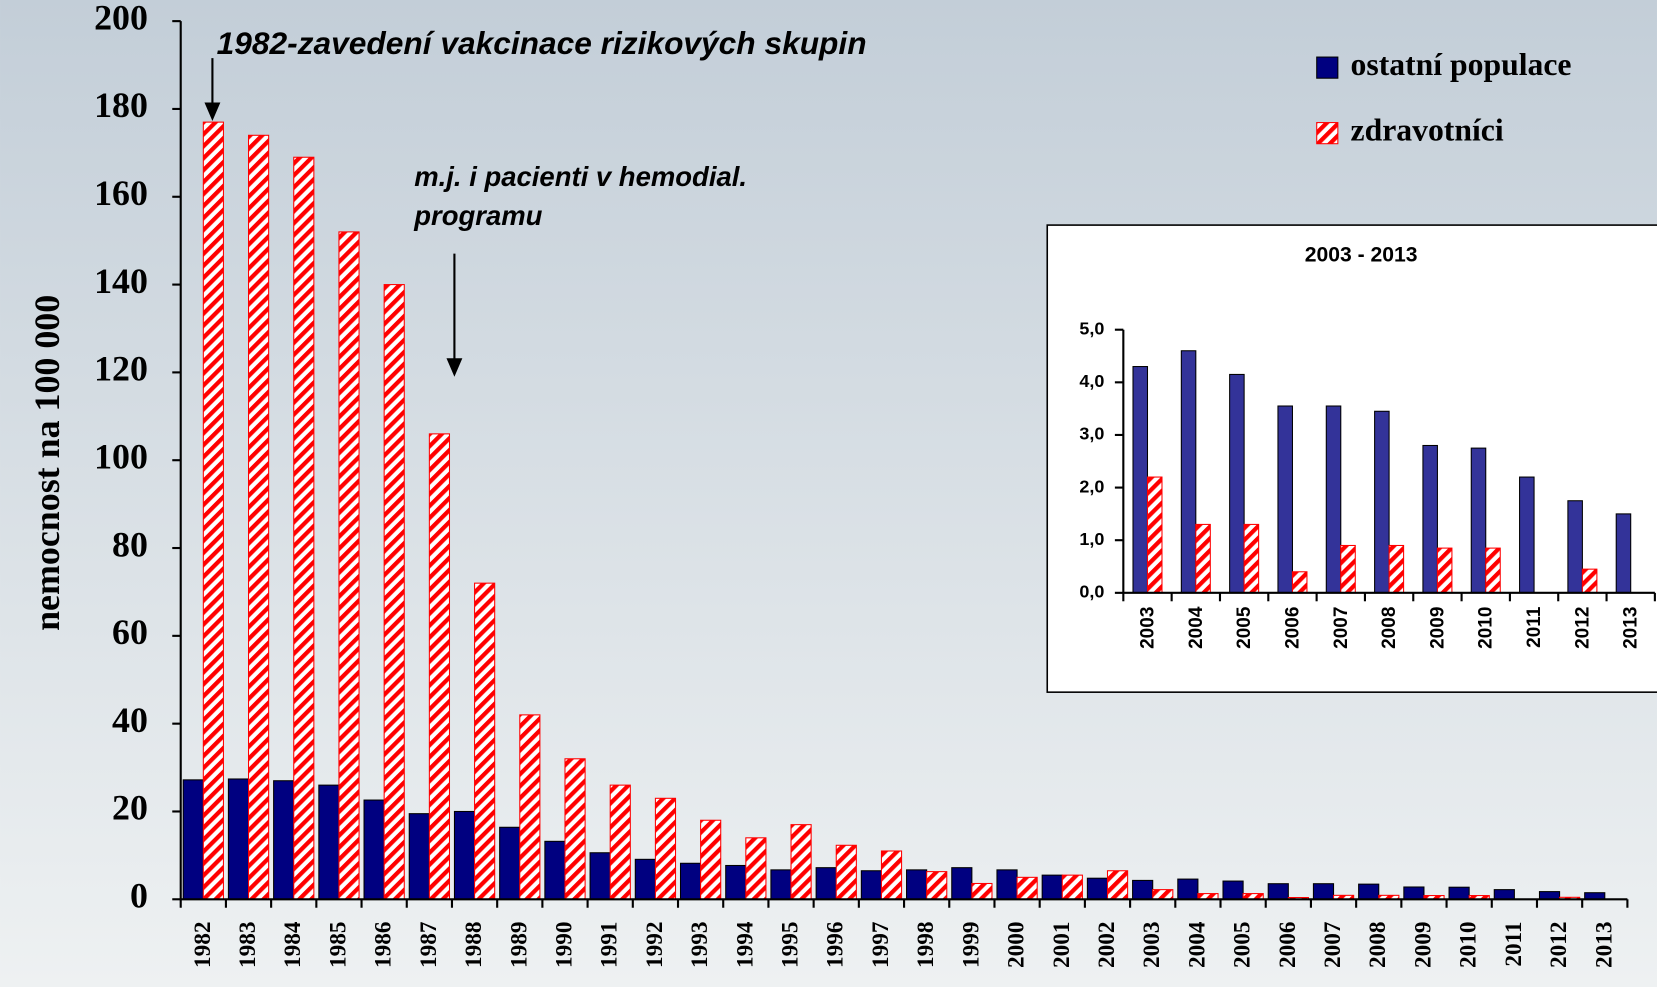 The image size is (1657, 987). What do you see at coordinates (1091, 434) in the screenshot?
I see `y-tick-label: 3,0` at bounding box center [1091, 434].